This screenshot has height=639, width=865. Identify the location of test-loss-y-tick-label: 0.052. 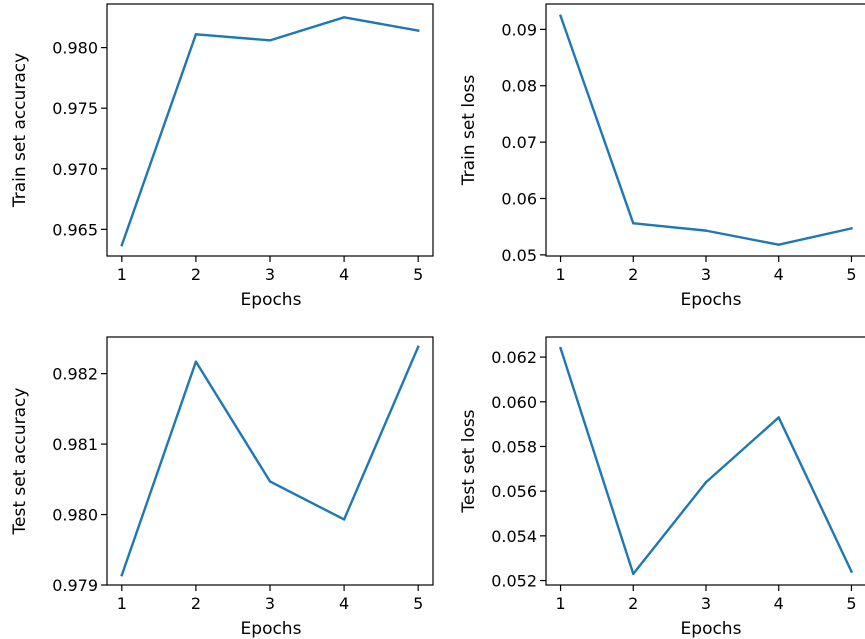
(514, 581).